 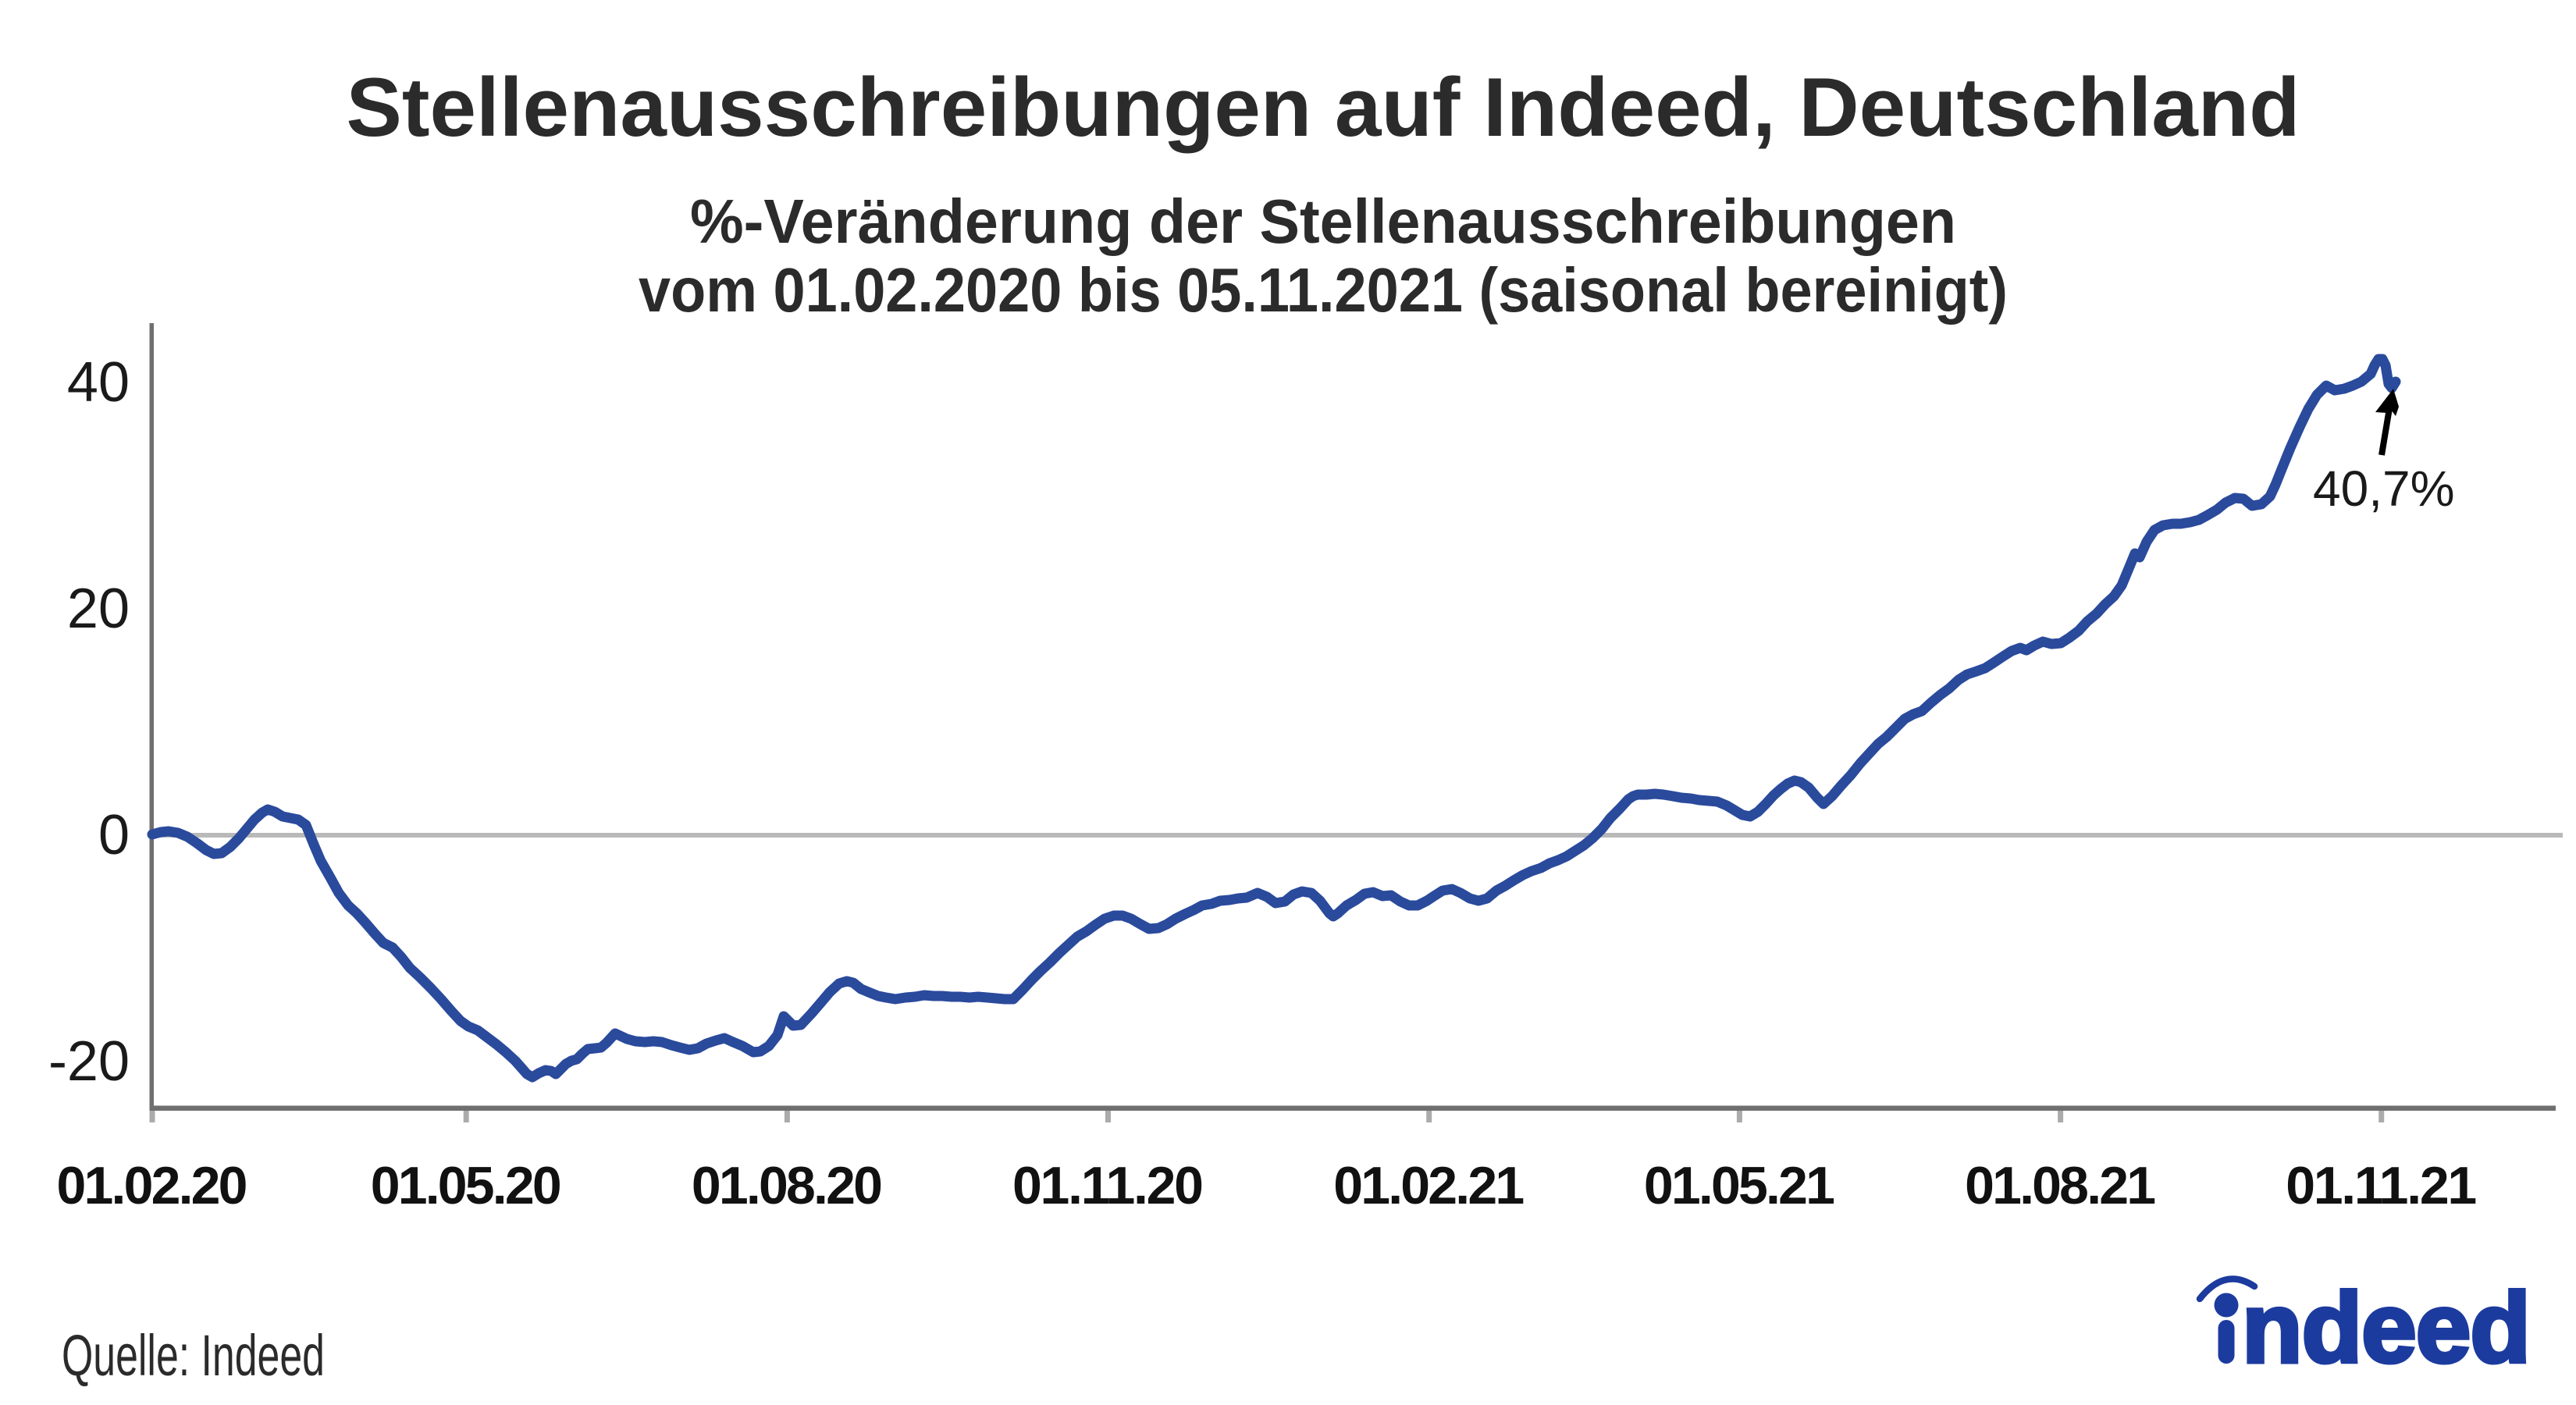 What do you see at coordinates (1429, 1185) in the screenshot?
I see `svg-text: 01.02.21` at bounding box center [1429, 1185].